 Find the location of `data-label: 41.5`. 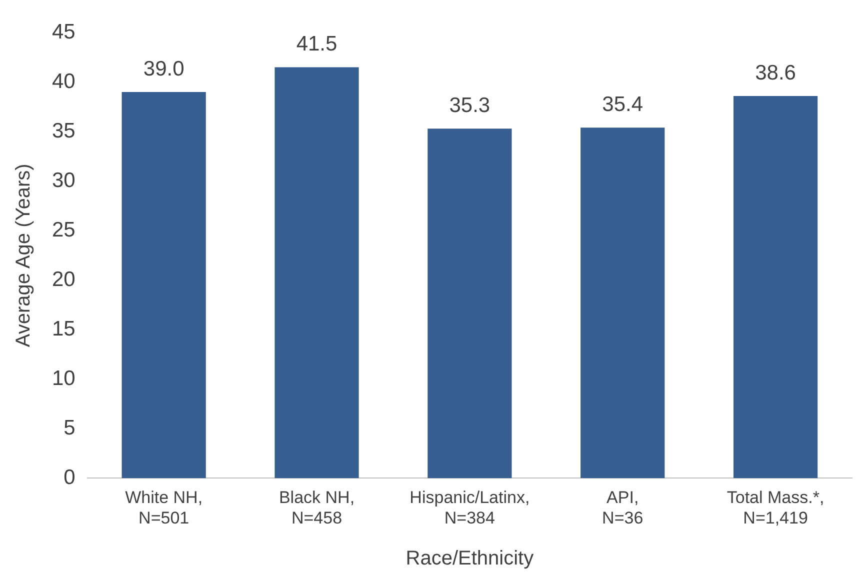

data-label: 41.5 is located at coordinates (317, 44).